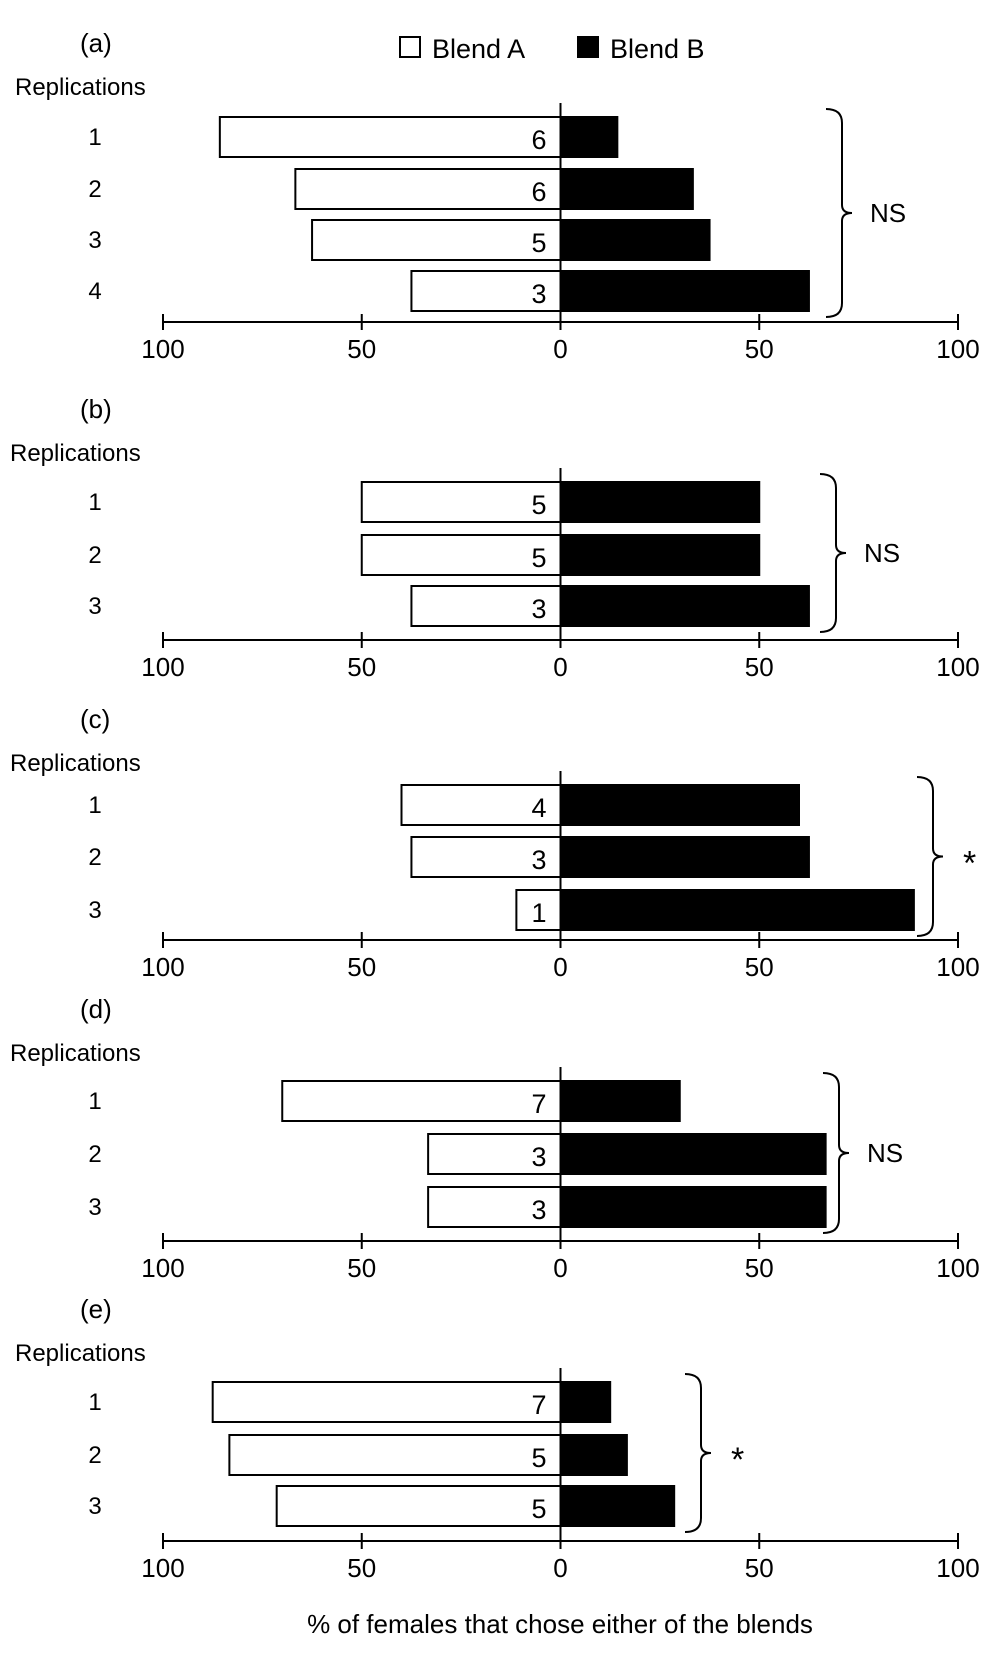  What do you see at coordinates (96, 1309) in the screenshot?
I see `panel-label: (e)` at bounding box center [96, 1309].